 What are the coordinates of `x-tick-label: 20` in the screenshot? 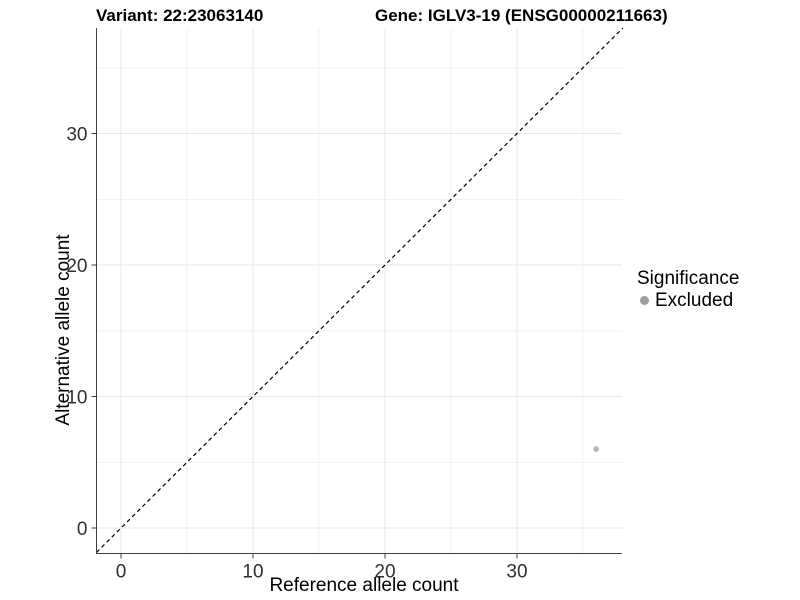 It's located at (384, 572).